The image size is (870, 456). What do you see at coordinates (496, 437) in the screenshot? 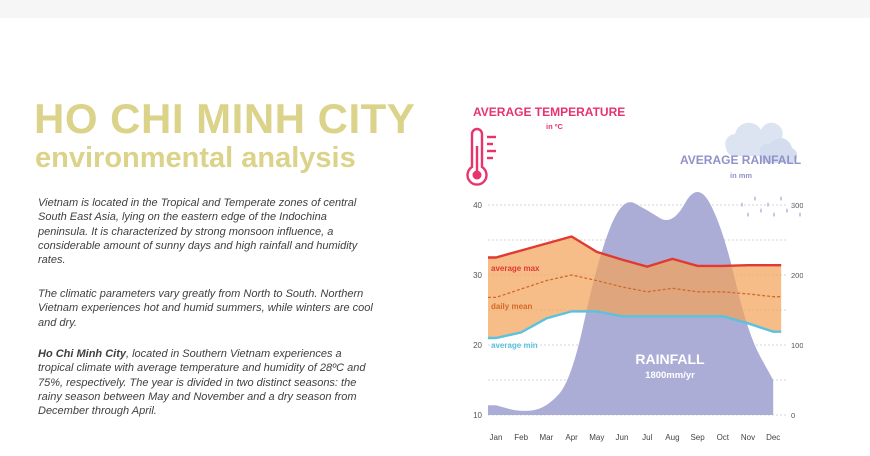
I see `month-label: Jan` at bounding box center [496, 437].